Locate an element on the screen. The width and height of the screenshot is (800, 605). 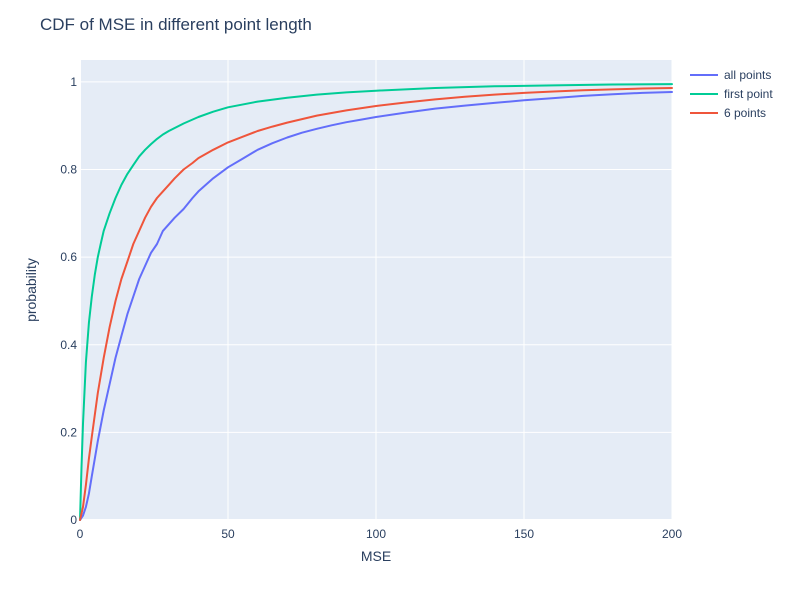
legend-item-all-points: all points is located at coordinates (730, 75).